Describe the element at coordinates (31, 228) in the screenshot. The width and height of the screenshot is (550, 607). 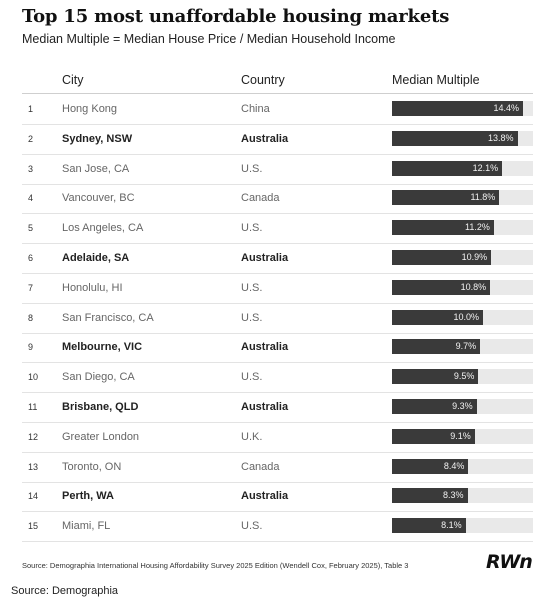
I see `rank-label: 5` at that location.